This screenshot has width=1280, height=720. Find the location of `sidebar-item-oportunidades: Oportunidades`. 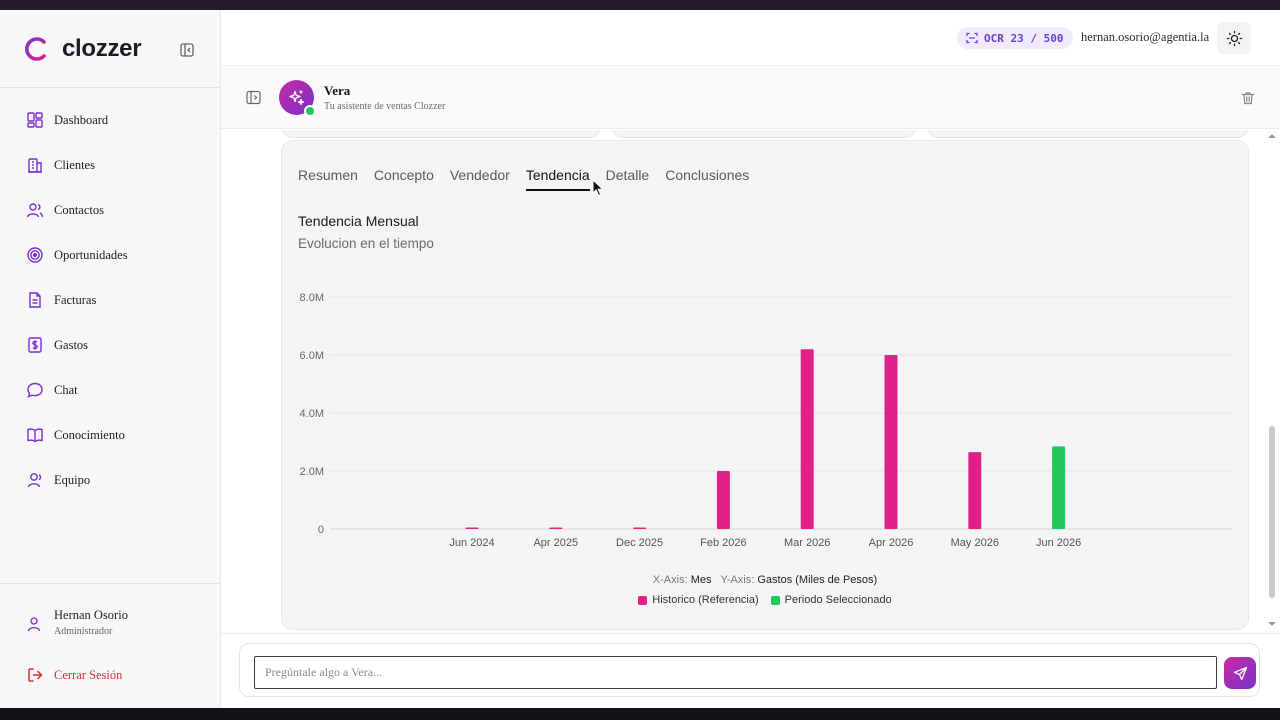

sidebar-item-oportunidades: Oportunidades is located at coordinates (110, 255).